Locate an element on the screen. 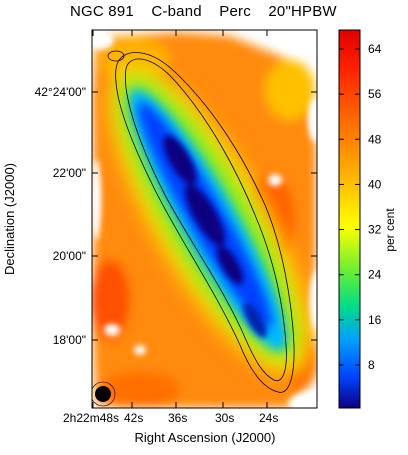 Image resolution: width=408 pixels, height=455 pixels. x-tick-label-3: 30s is located at coordinates (224, 418).